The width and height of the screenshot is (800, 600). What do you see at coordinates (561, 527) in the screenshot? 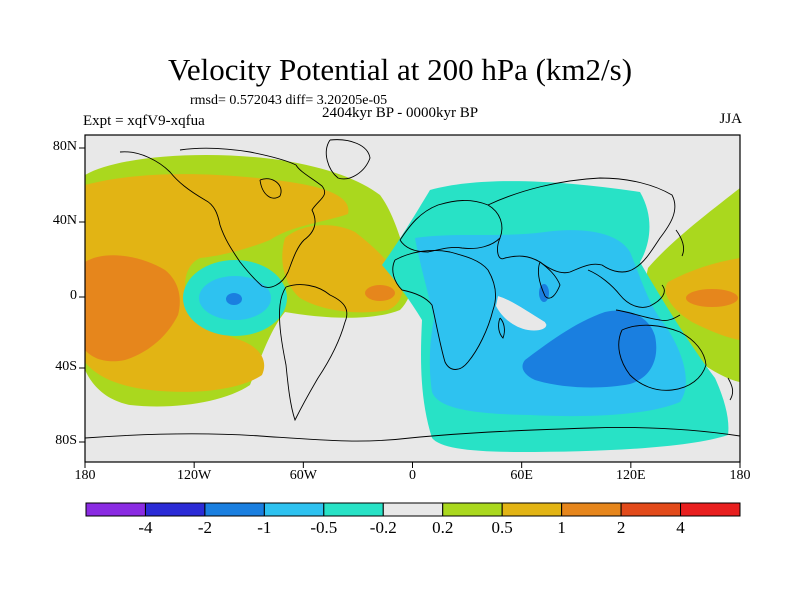
I see `colorbar-label: 1` at bounding box center [561, 527].